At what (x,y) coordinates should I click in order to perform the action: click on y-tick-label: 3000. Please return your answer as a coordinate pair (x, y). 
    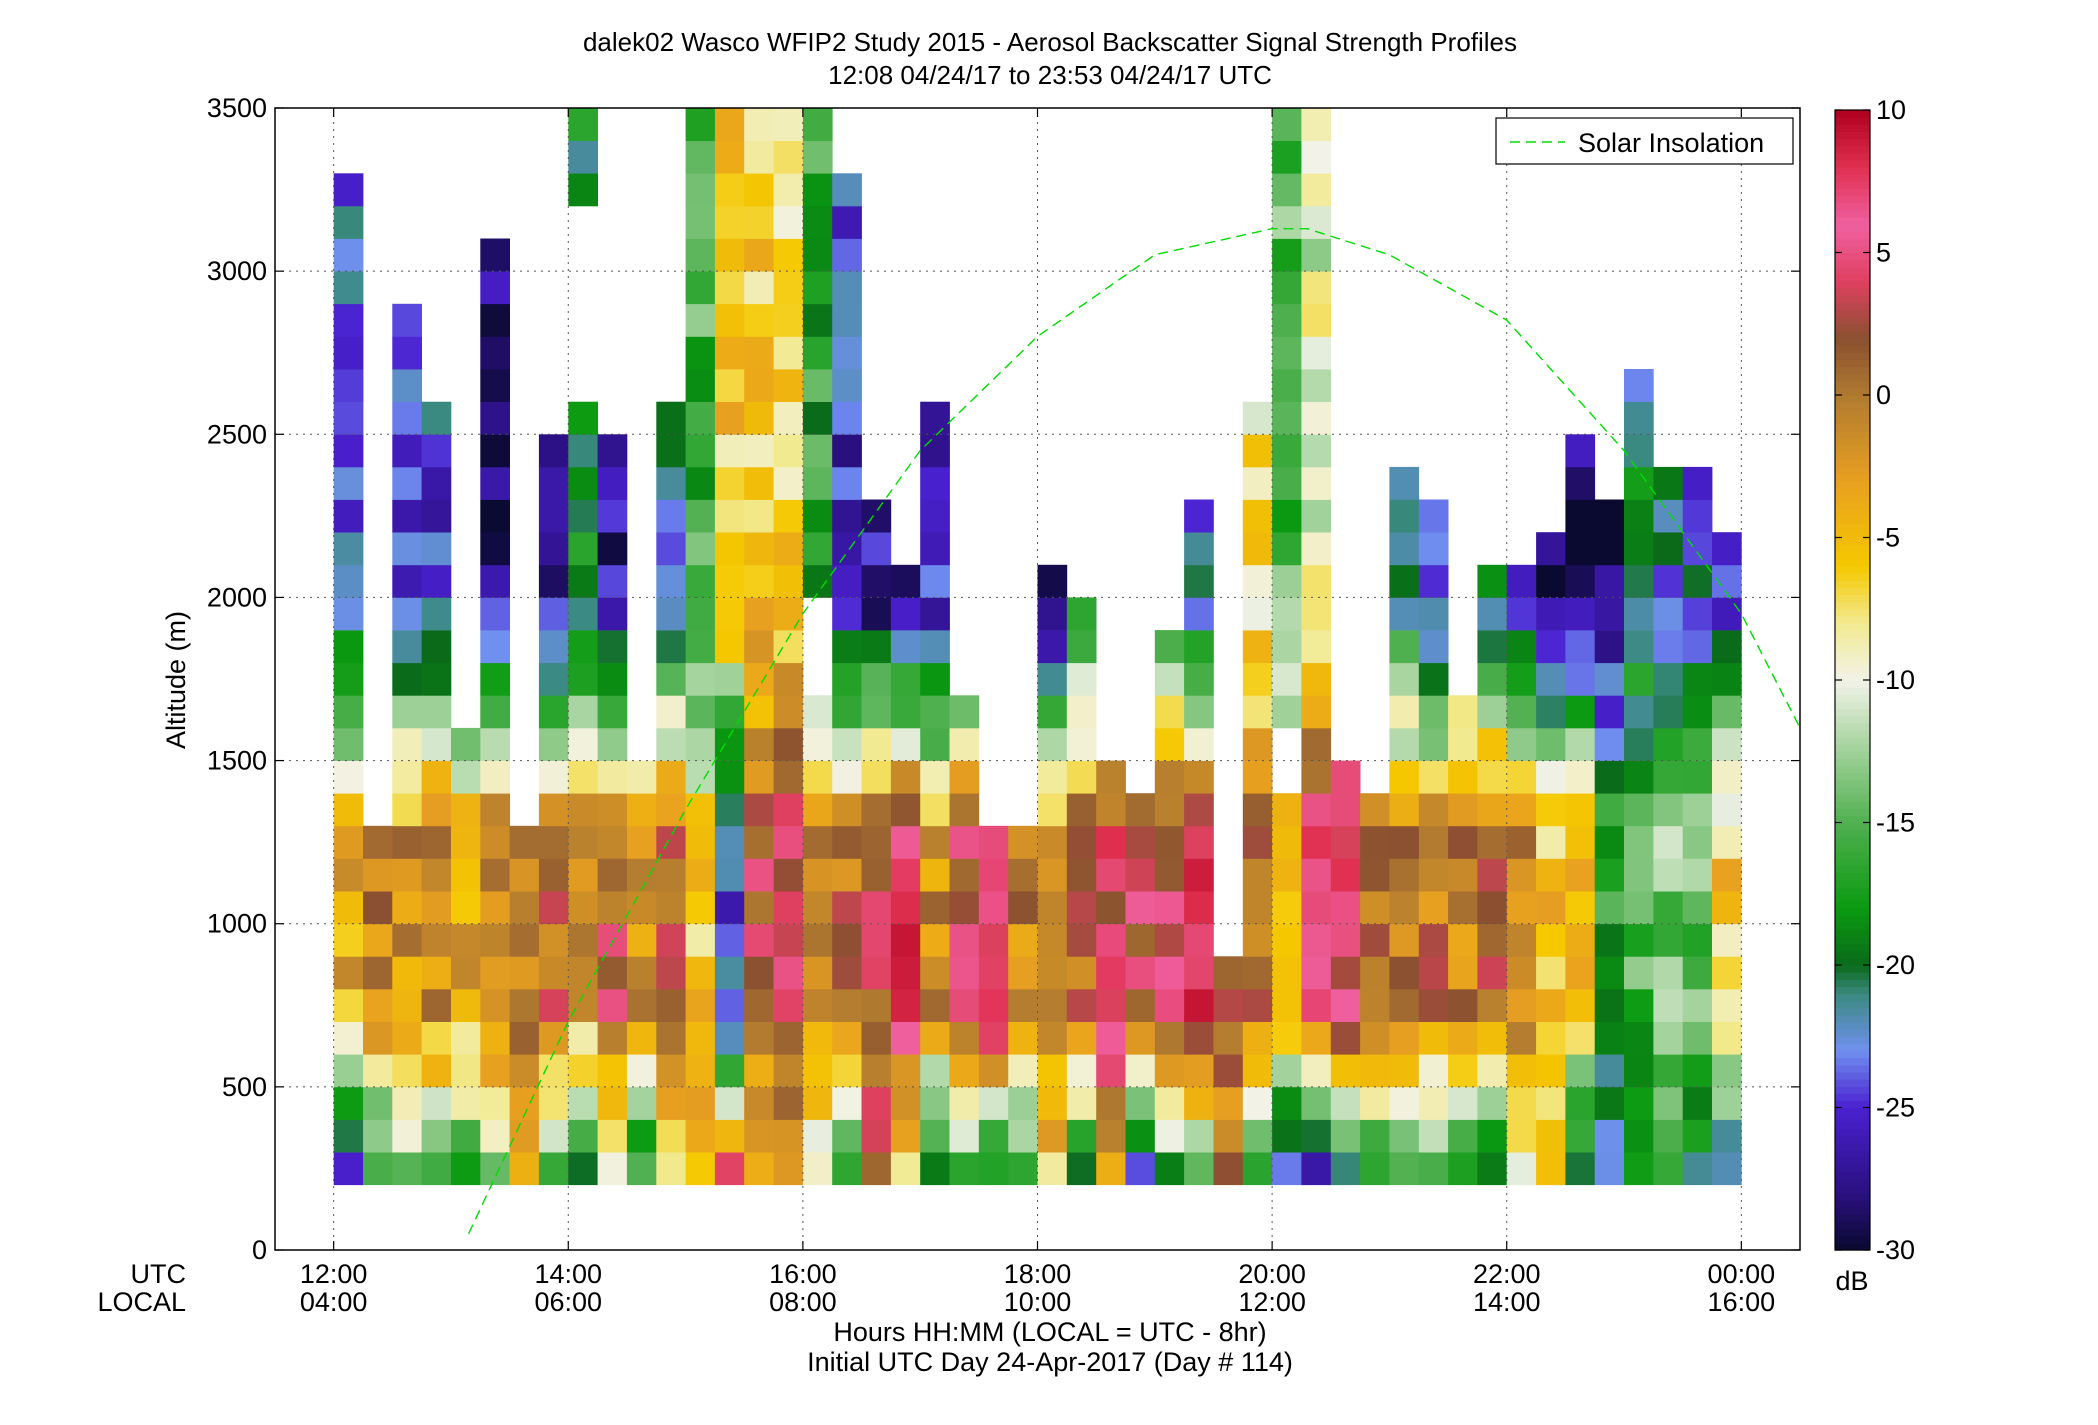
    Looking at the image, I should click on (237, 271).